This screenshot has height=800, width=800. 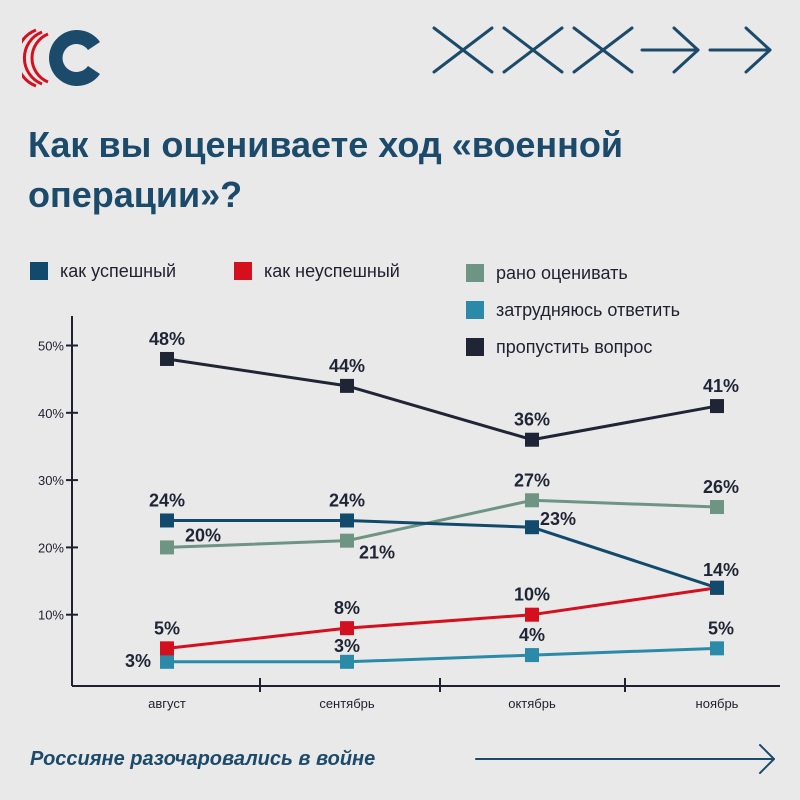 I want to click on data-label: 10%, so click(x=532, y=595).